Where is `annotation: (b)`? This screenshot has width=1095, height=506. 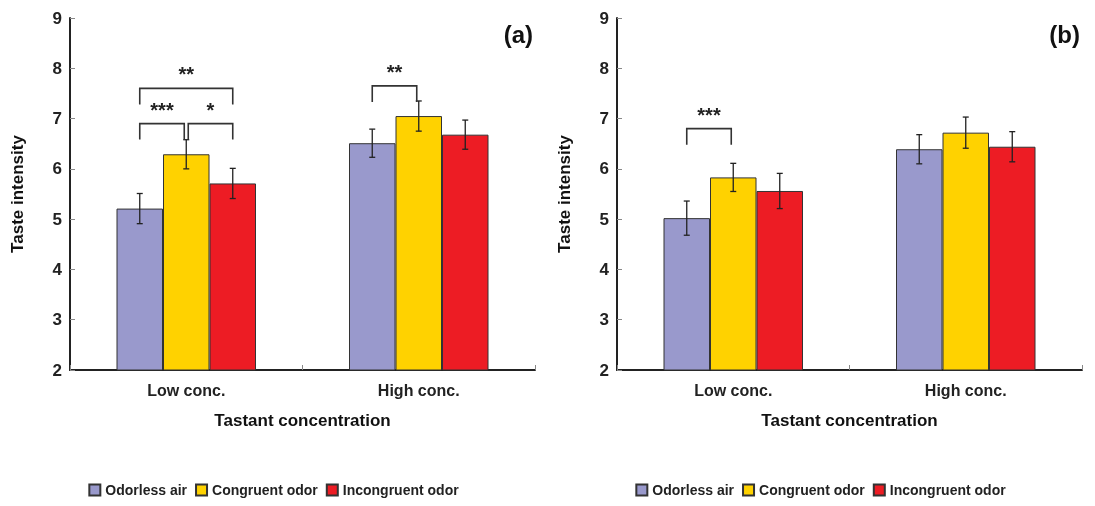 annotation: (b) is located at coordinates (1065, 34).